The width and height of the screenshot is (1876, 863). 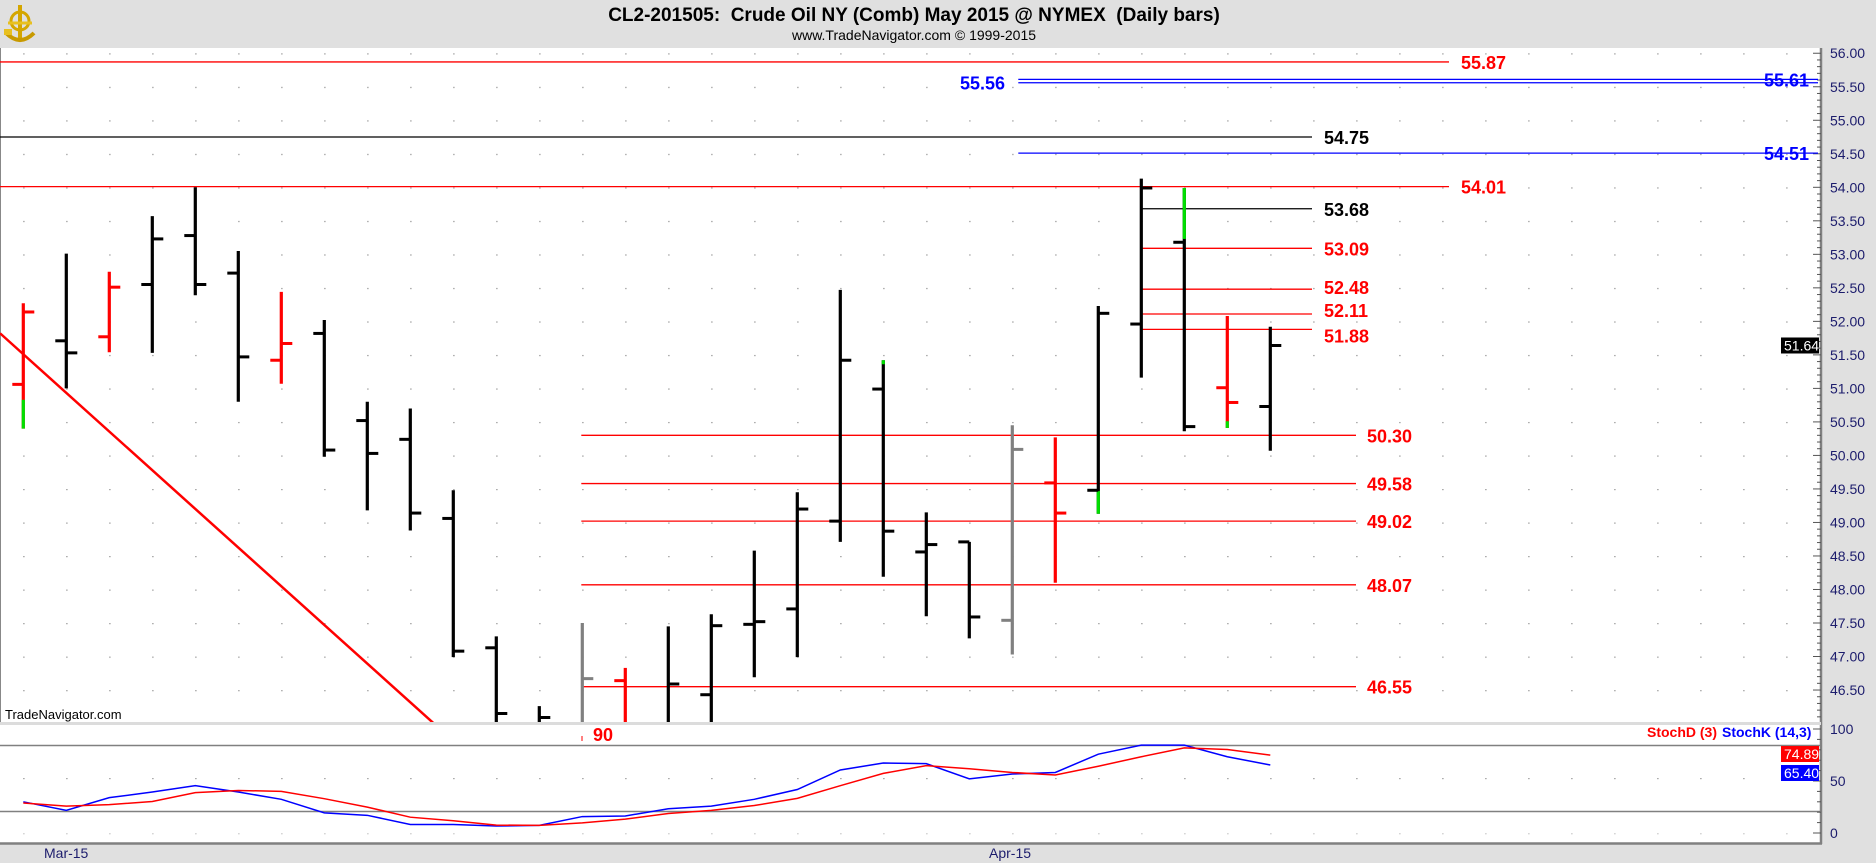 I want to click on price-tick-label: 50.00, so click(x=1847, y=455).